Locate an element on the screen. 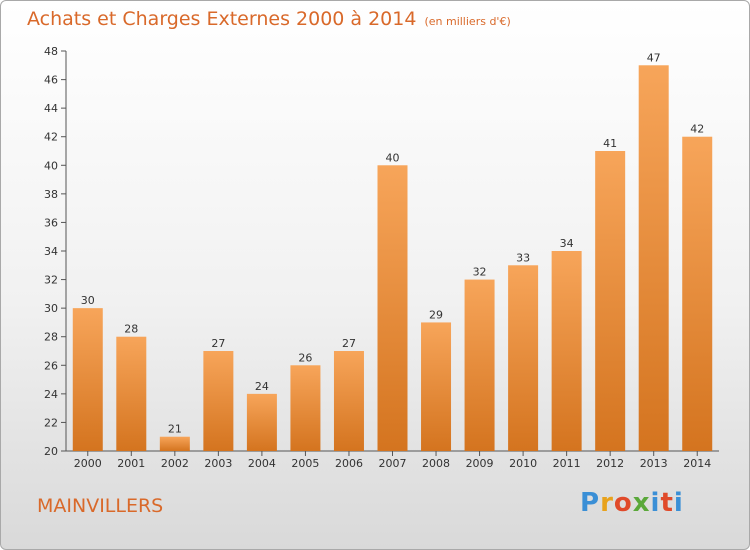 The image size is (750, 550). data-label: 33 is located at coordinates (523, 257).